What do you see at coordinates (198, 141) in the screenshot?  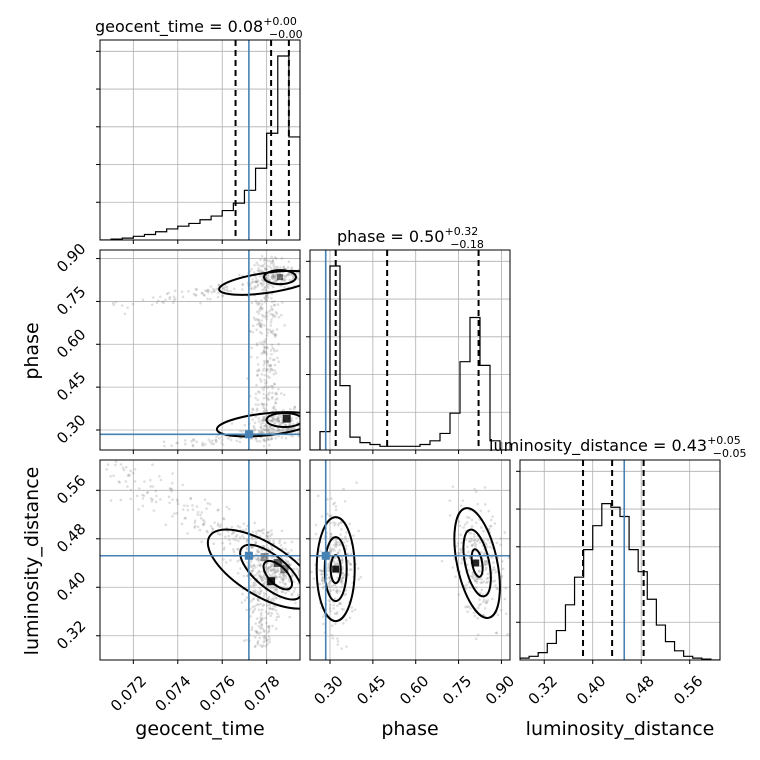 I see `diag-panel-geocent_time` at bounding box center [198, 141].